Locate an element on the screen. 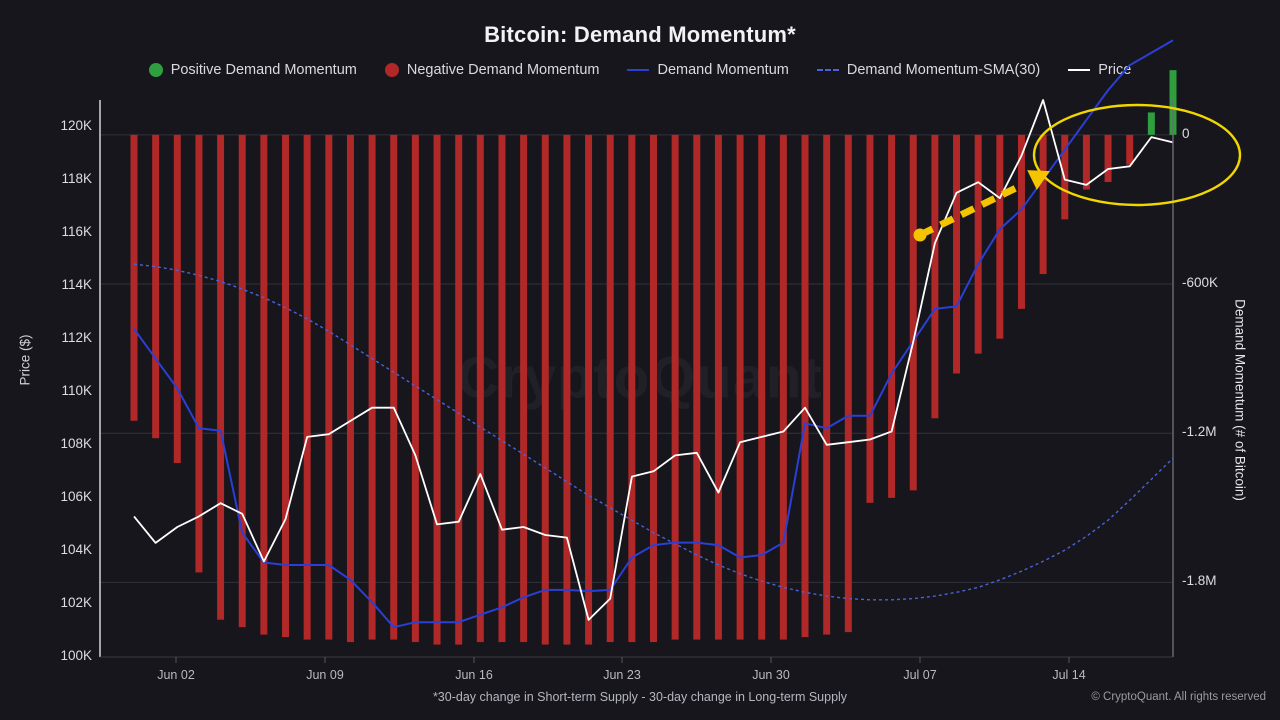 The width and height of the screenshot is (1280, 720). legend-item-demand-momentum-sma: Demand Momentum-SMA(30) is located at coordinates (928, 70).